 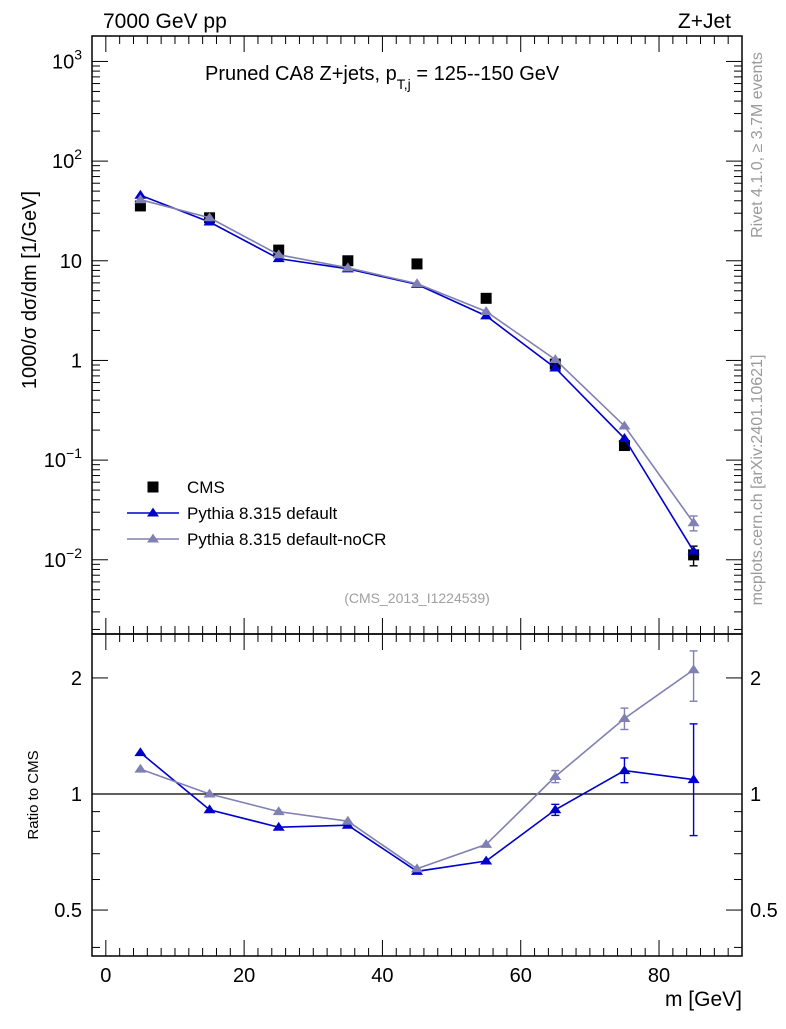 I want to click on legend-label: CMS, so click(x=206, y=487).